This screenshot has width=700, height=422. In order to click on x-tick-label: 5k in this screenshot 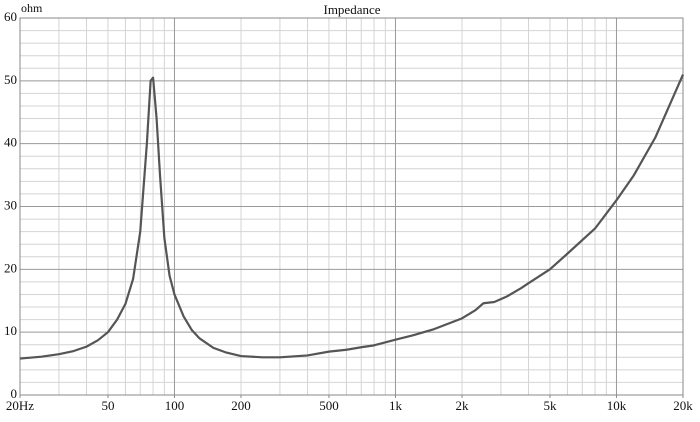, I will do `click(550, 405)`.